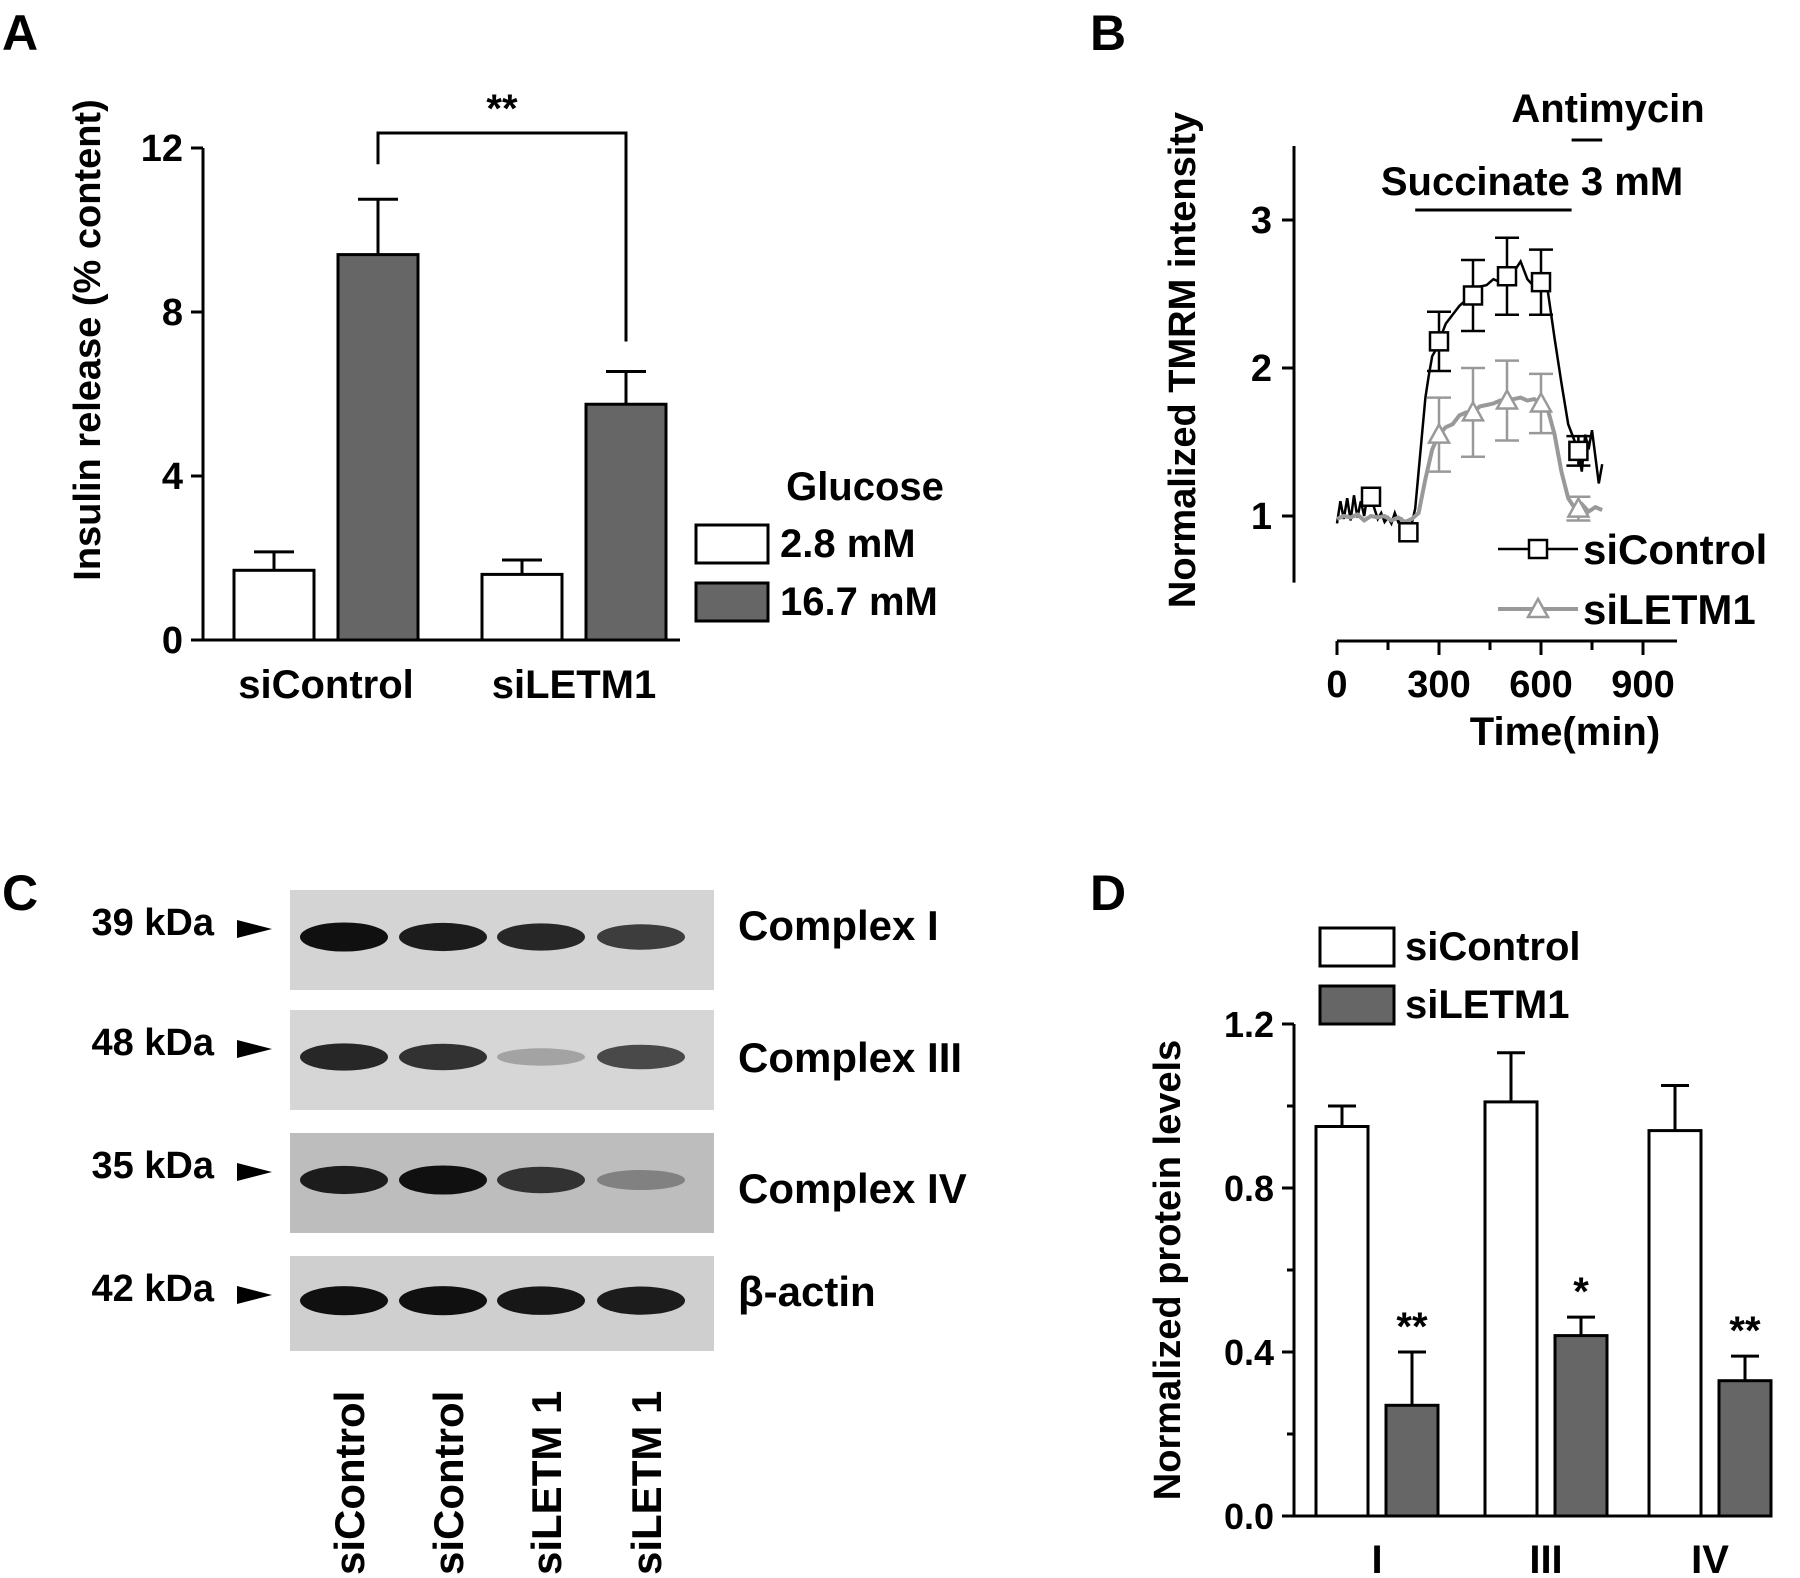  What do you see at coordinates (447, 685) in the screenshot?
I see `panel-a-x-labels: siControl siLETM1` at bounding box center [447, 685].